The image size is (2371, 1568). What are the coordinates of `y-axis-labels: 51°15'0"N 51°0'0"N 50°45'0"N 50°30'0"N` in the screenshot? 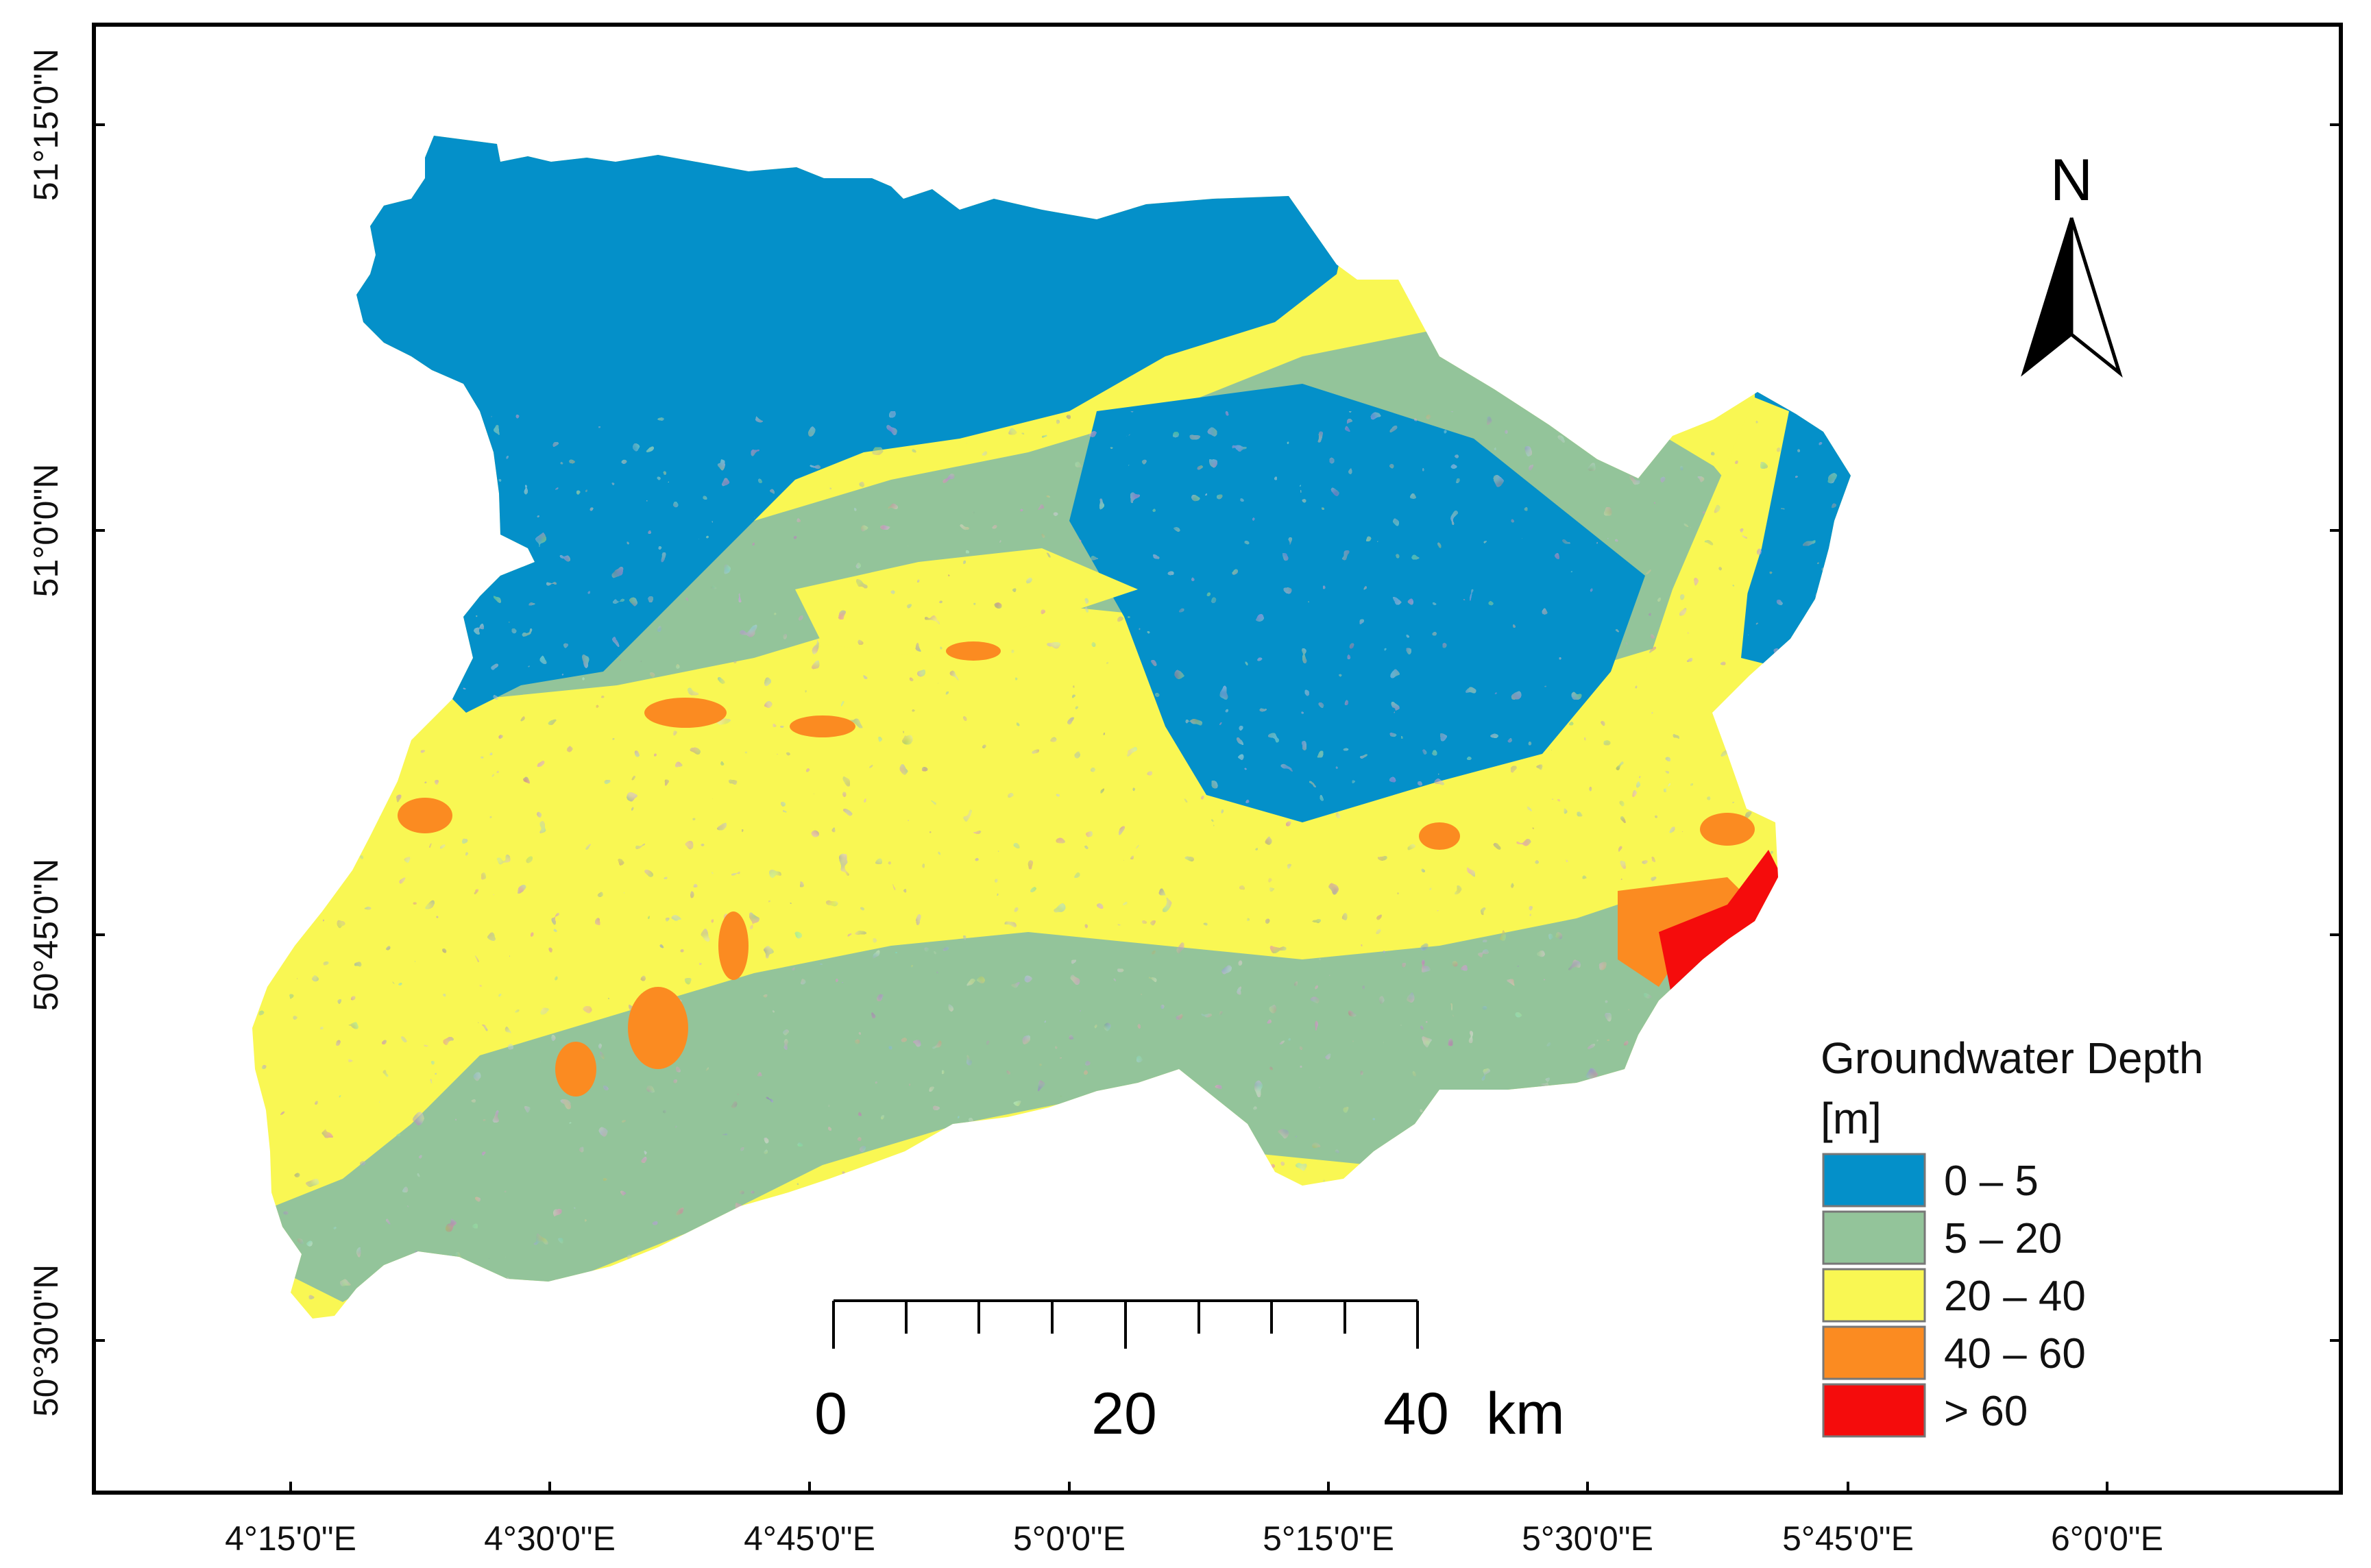 It's located at (46, 733).